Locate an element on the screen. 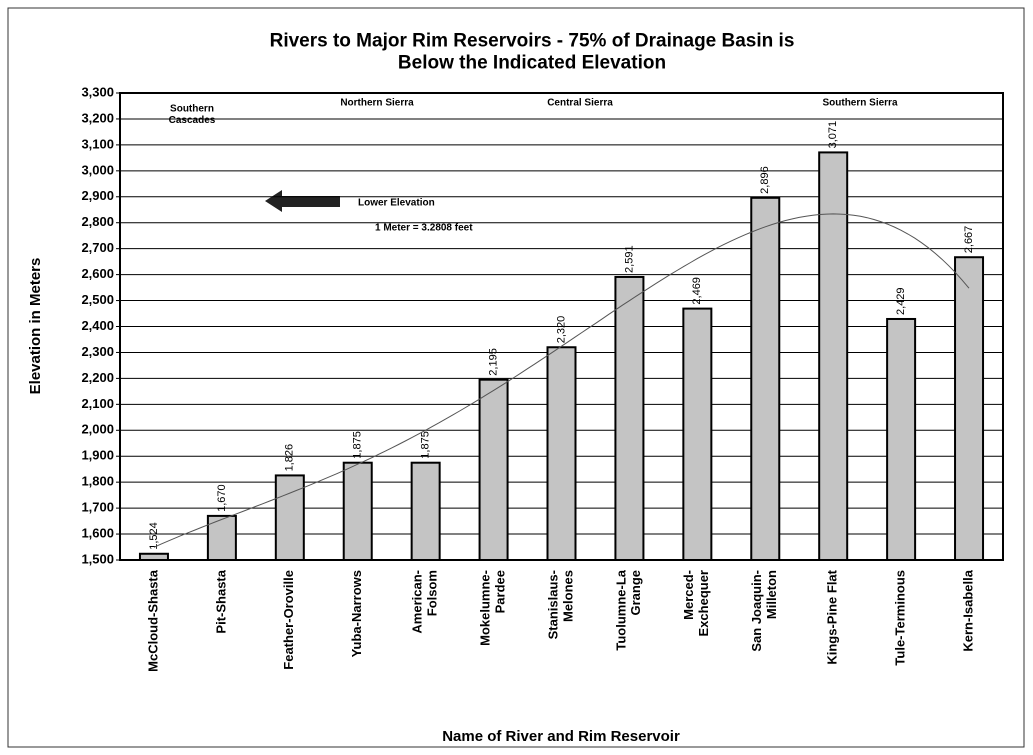 This screenshot has height=755, width=1033. x-tick-label: Kings-Pine Flat is located at coordinates (832, 616).